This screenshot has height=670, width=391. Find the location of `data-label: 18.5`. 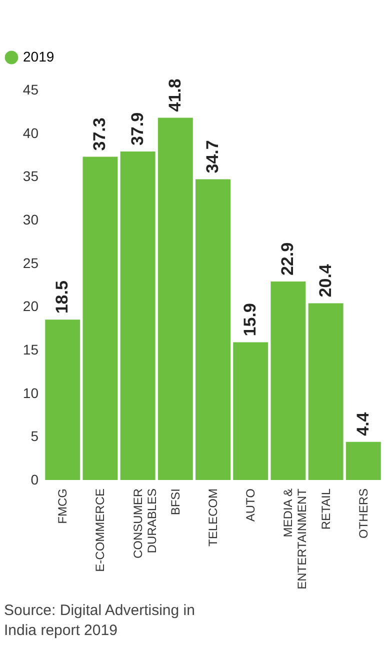

data-label: 18.5 is located at coordinates (62, 297).